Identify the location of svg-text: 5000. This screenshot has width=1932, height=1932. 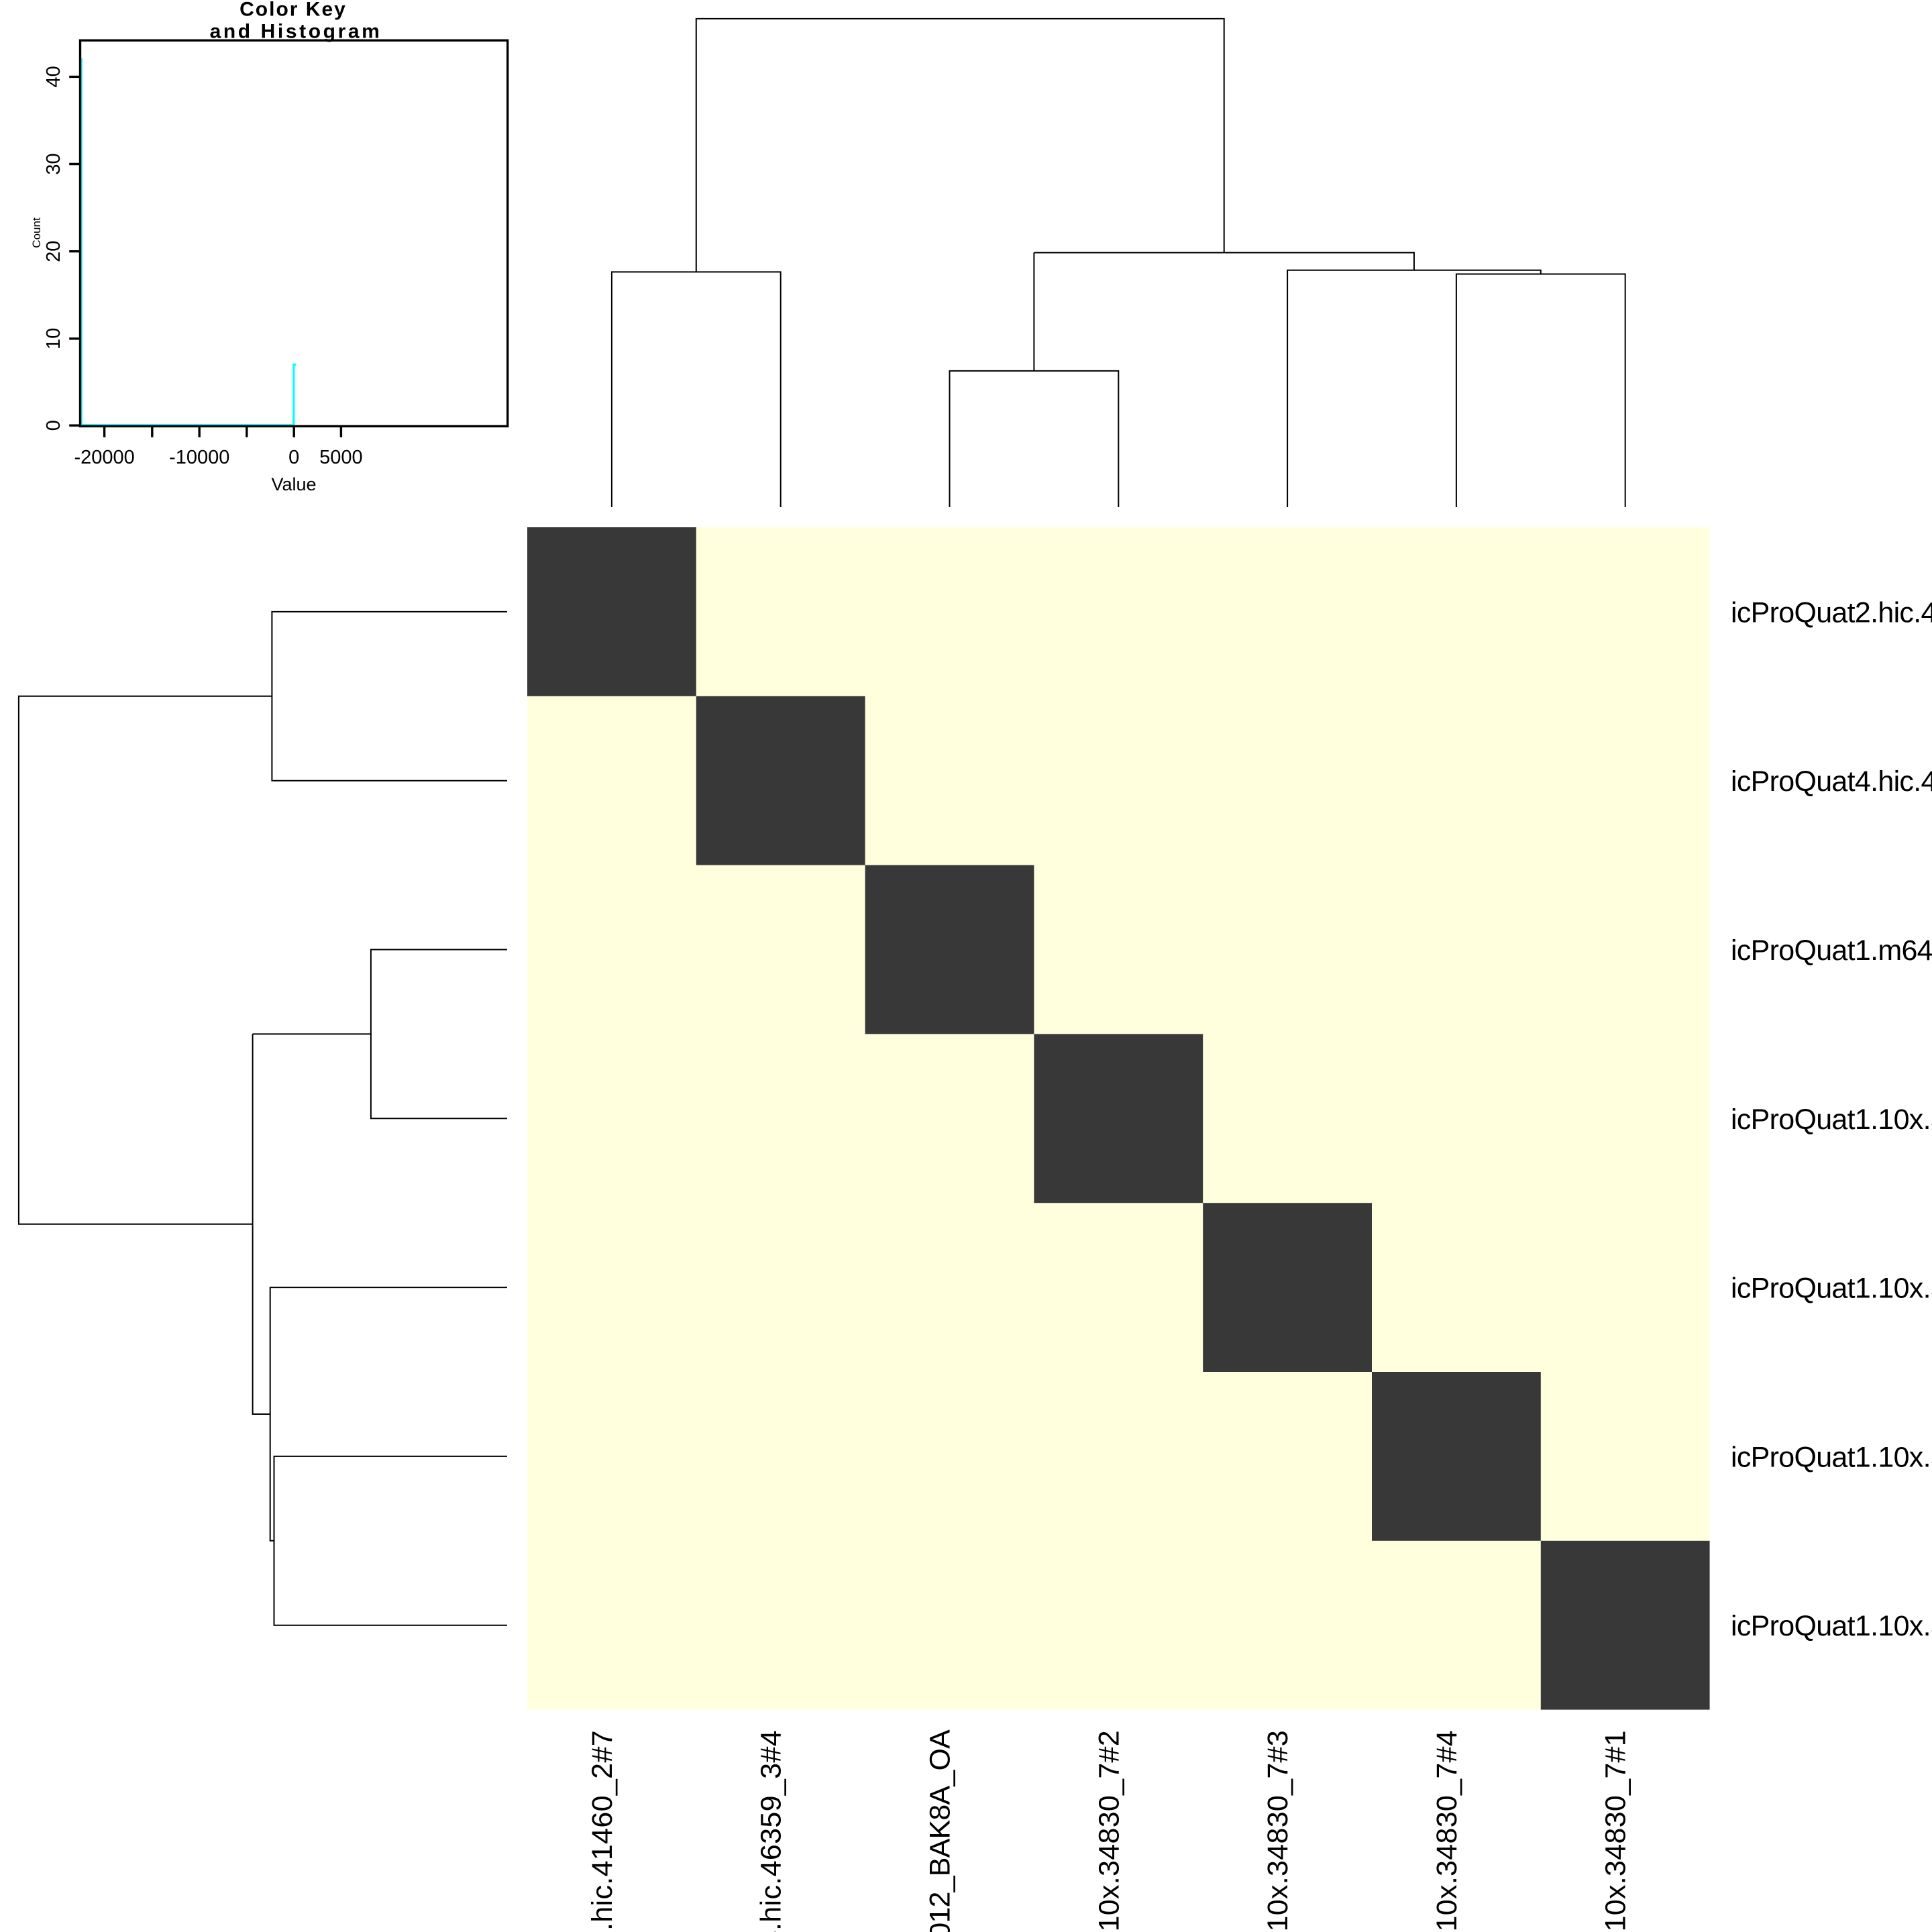
(341, 457).